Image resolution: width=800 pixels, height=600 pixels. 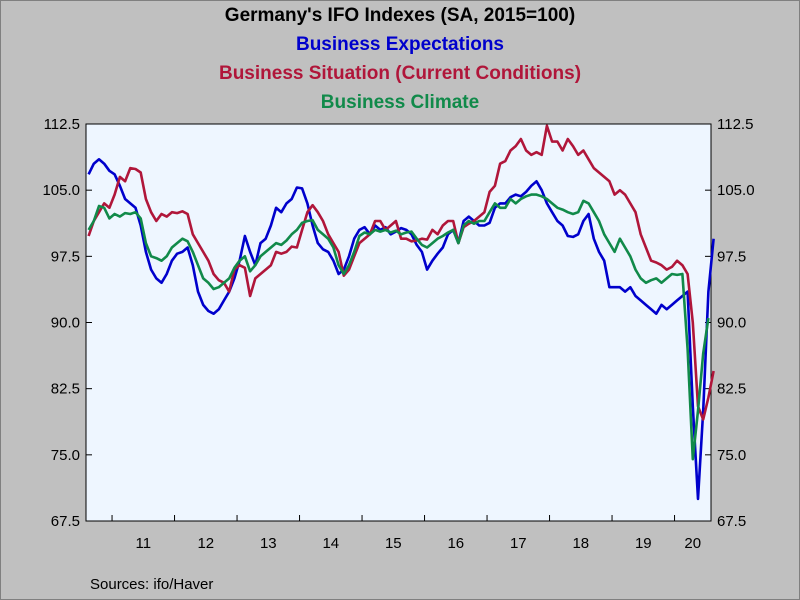 What do you see at coordinates (152, 584) in the screenshot?
I see `source-note: Sources: ifo/Haver` at bounding box center [152, 584].